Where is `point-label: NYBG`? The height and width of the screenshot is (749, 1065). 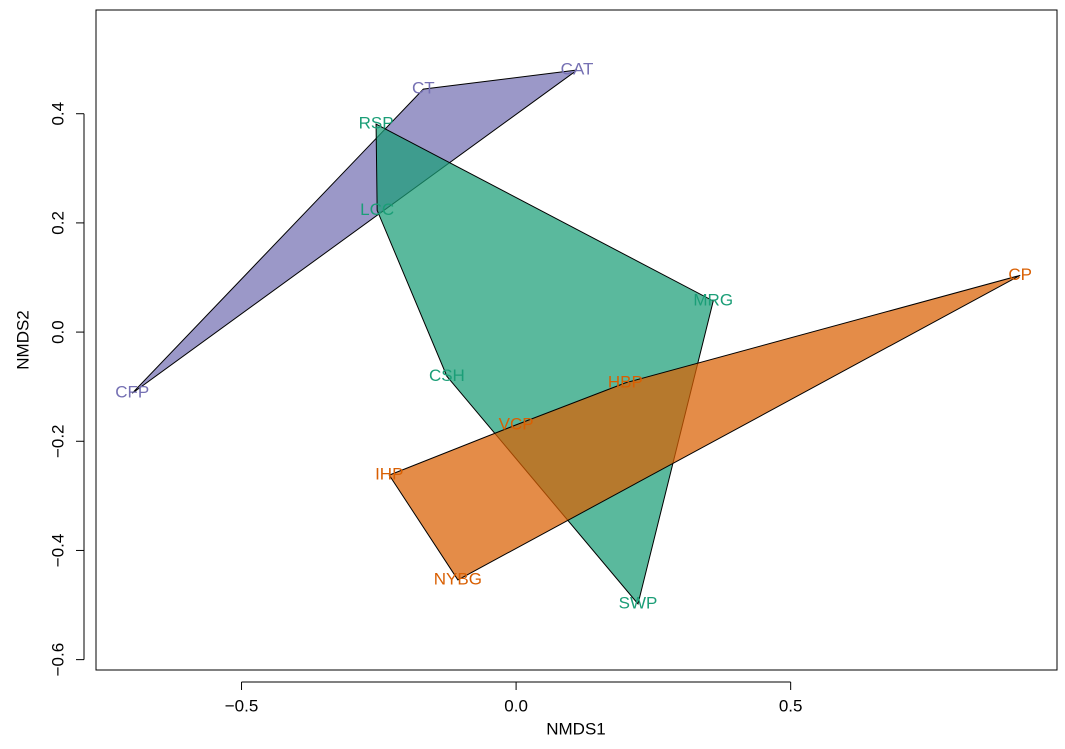 point-label: NYBG is located at coordinates (458, 578).